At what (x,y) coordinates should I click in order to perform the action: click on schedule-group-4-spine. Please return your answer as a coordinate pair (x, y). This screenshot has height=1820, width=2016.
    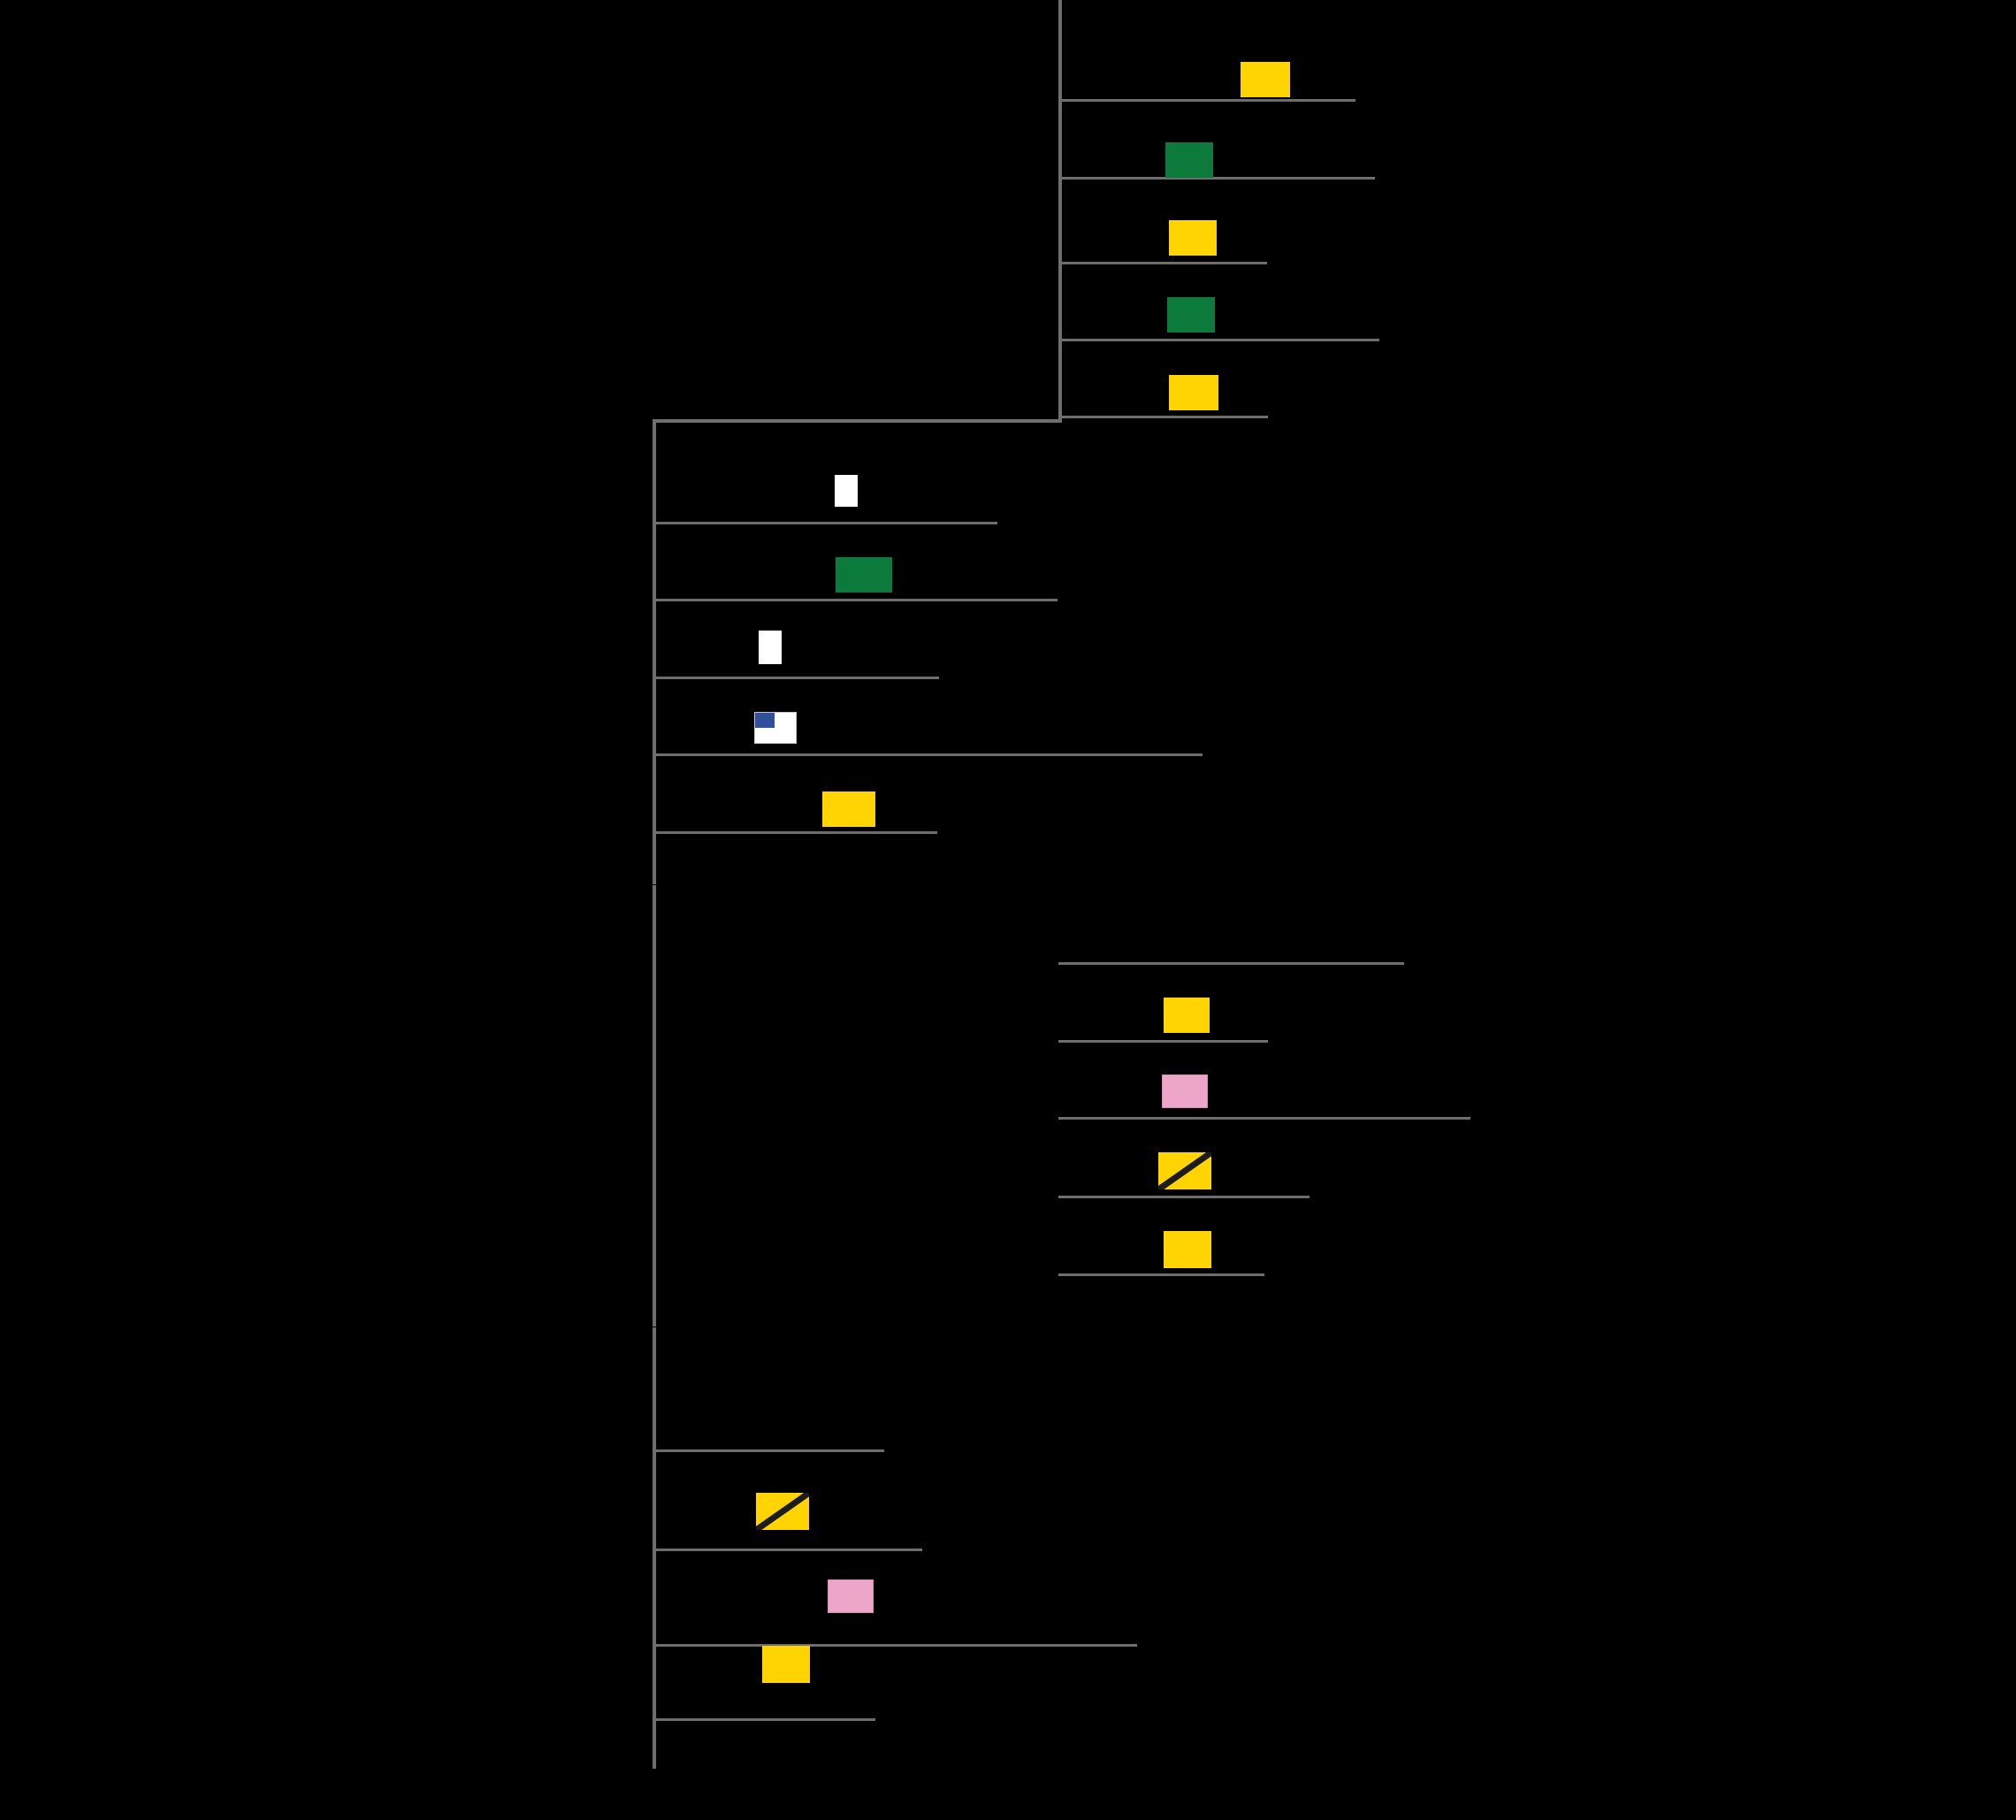
    Looking at the image, I should click on (654, 1548).